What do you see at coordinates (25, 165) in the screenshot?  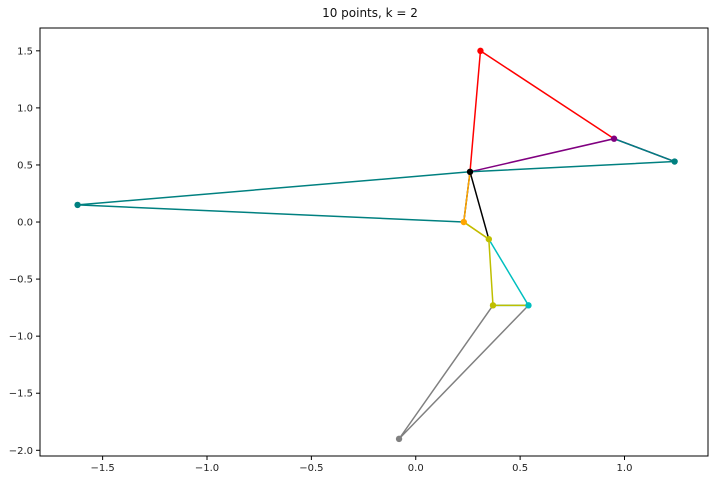 I see `y-tick-label: 0.5` at bounding box center [25, 165].